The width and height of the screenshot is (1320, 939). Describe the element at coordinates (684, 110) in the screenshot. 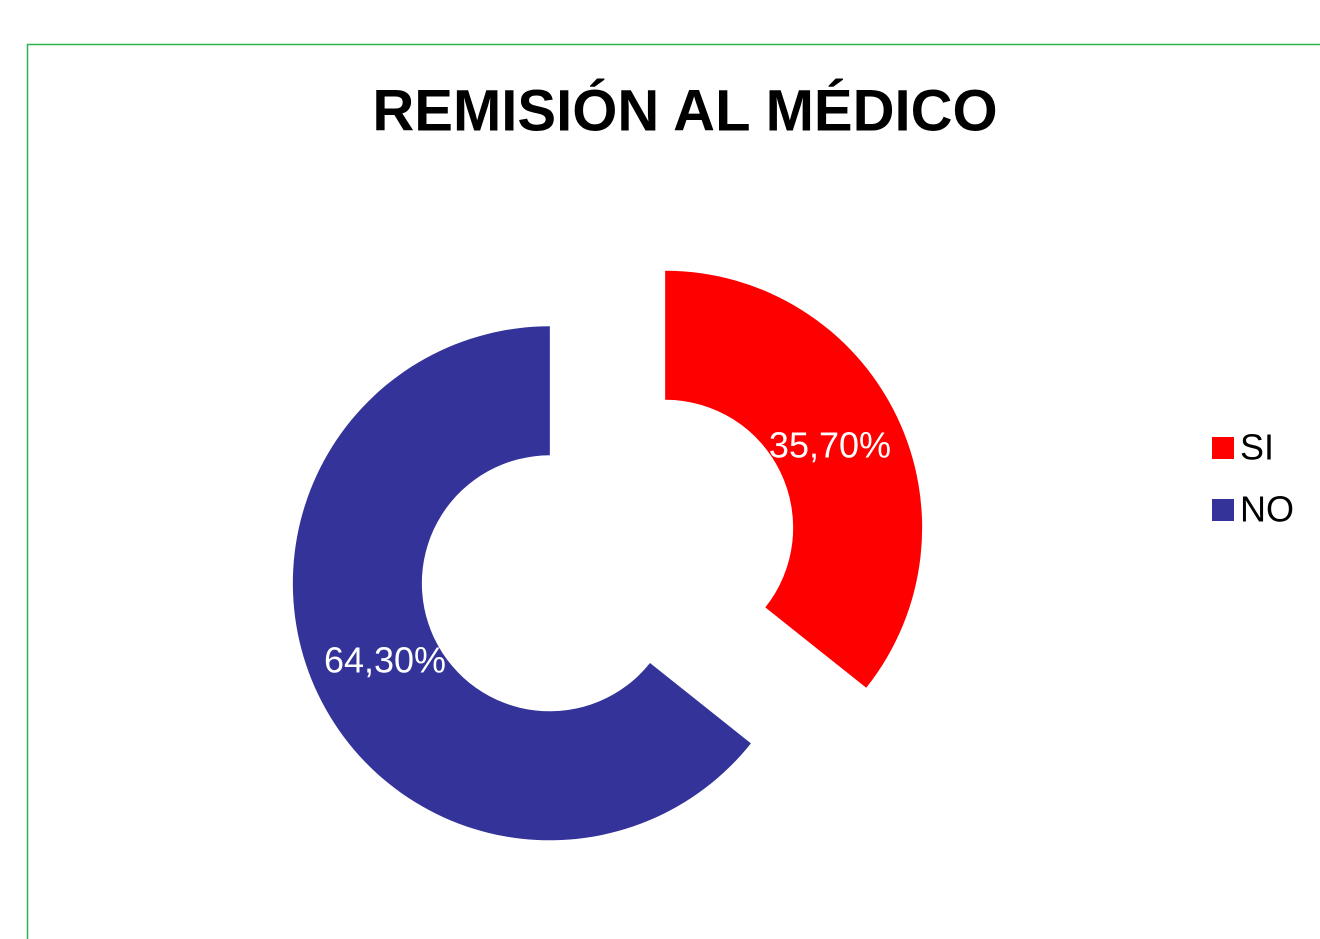

I see `chart-title: REMISIÓN AL MÉDICO` at that location.